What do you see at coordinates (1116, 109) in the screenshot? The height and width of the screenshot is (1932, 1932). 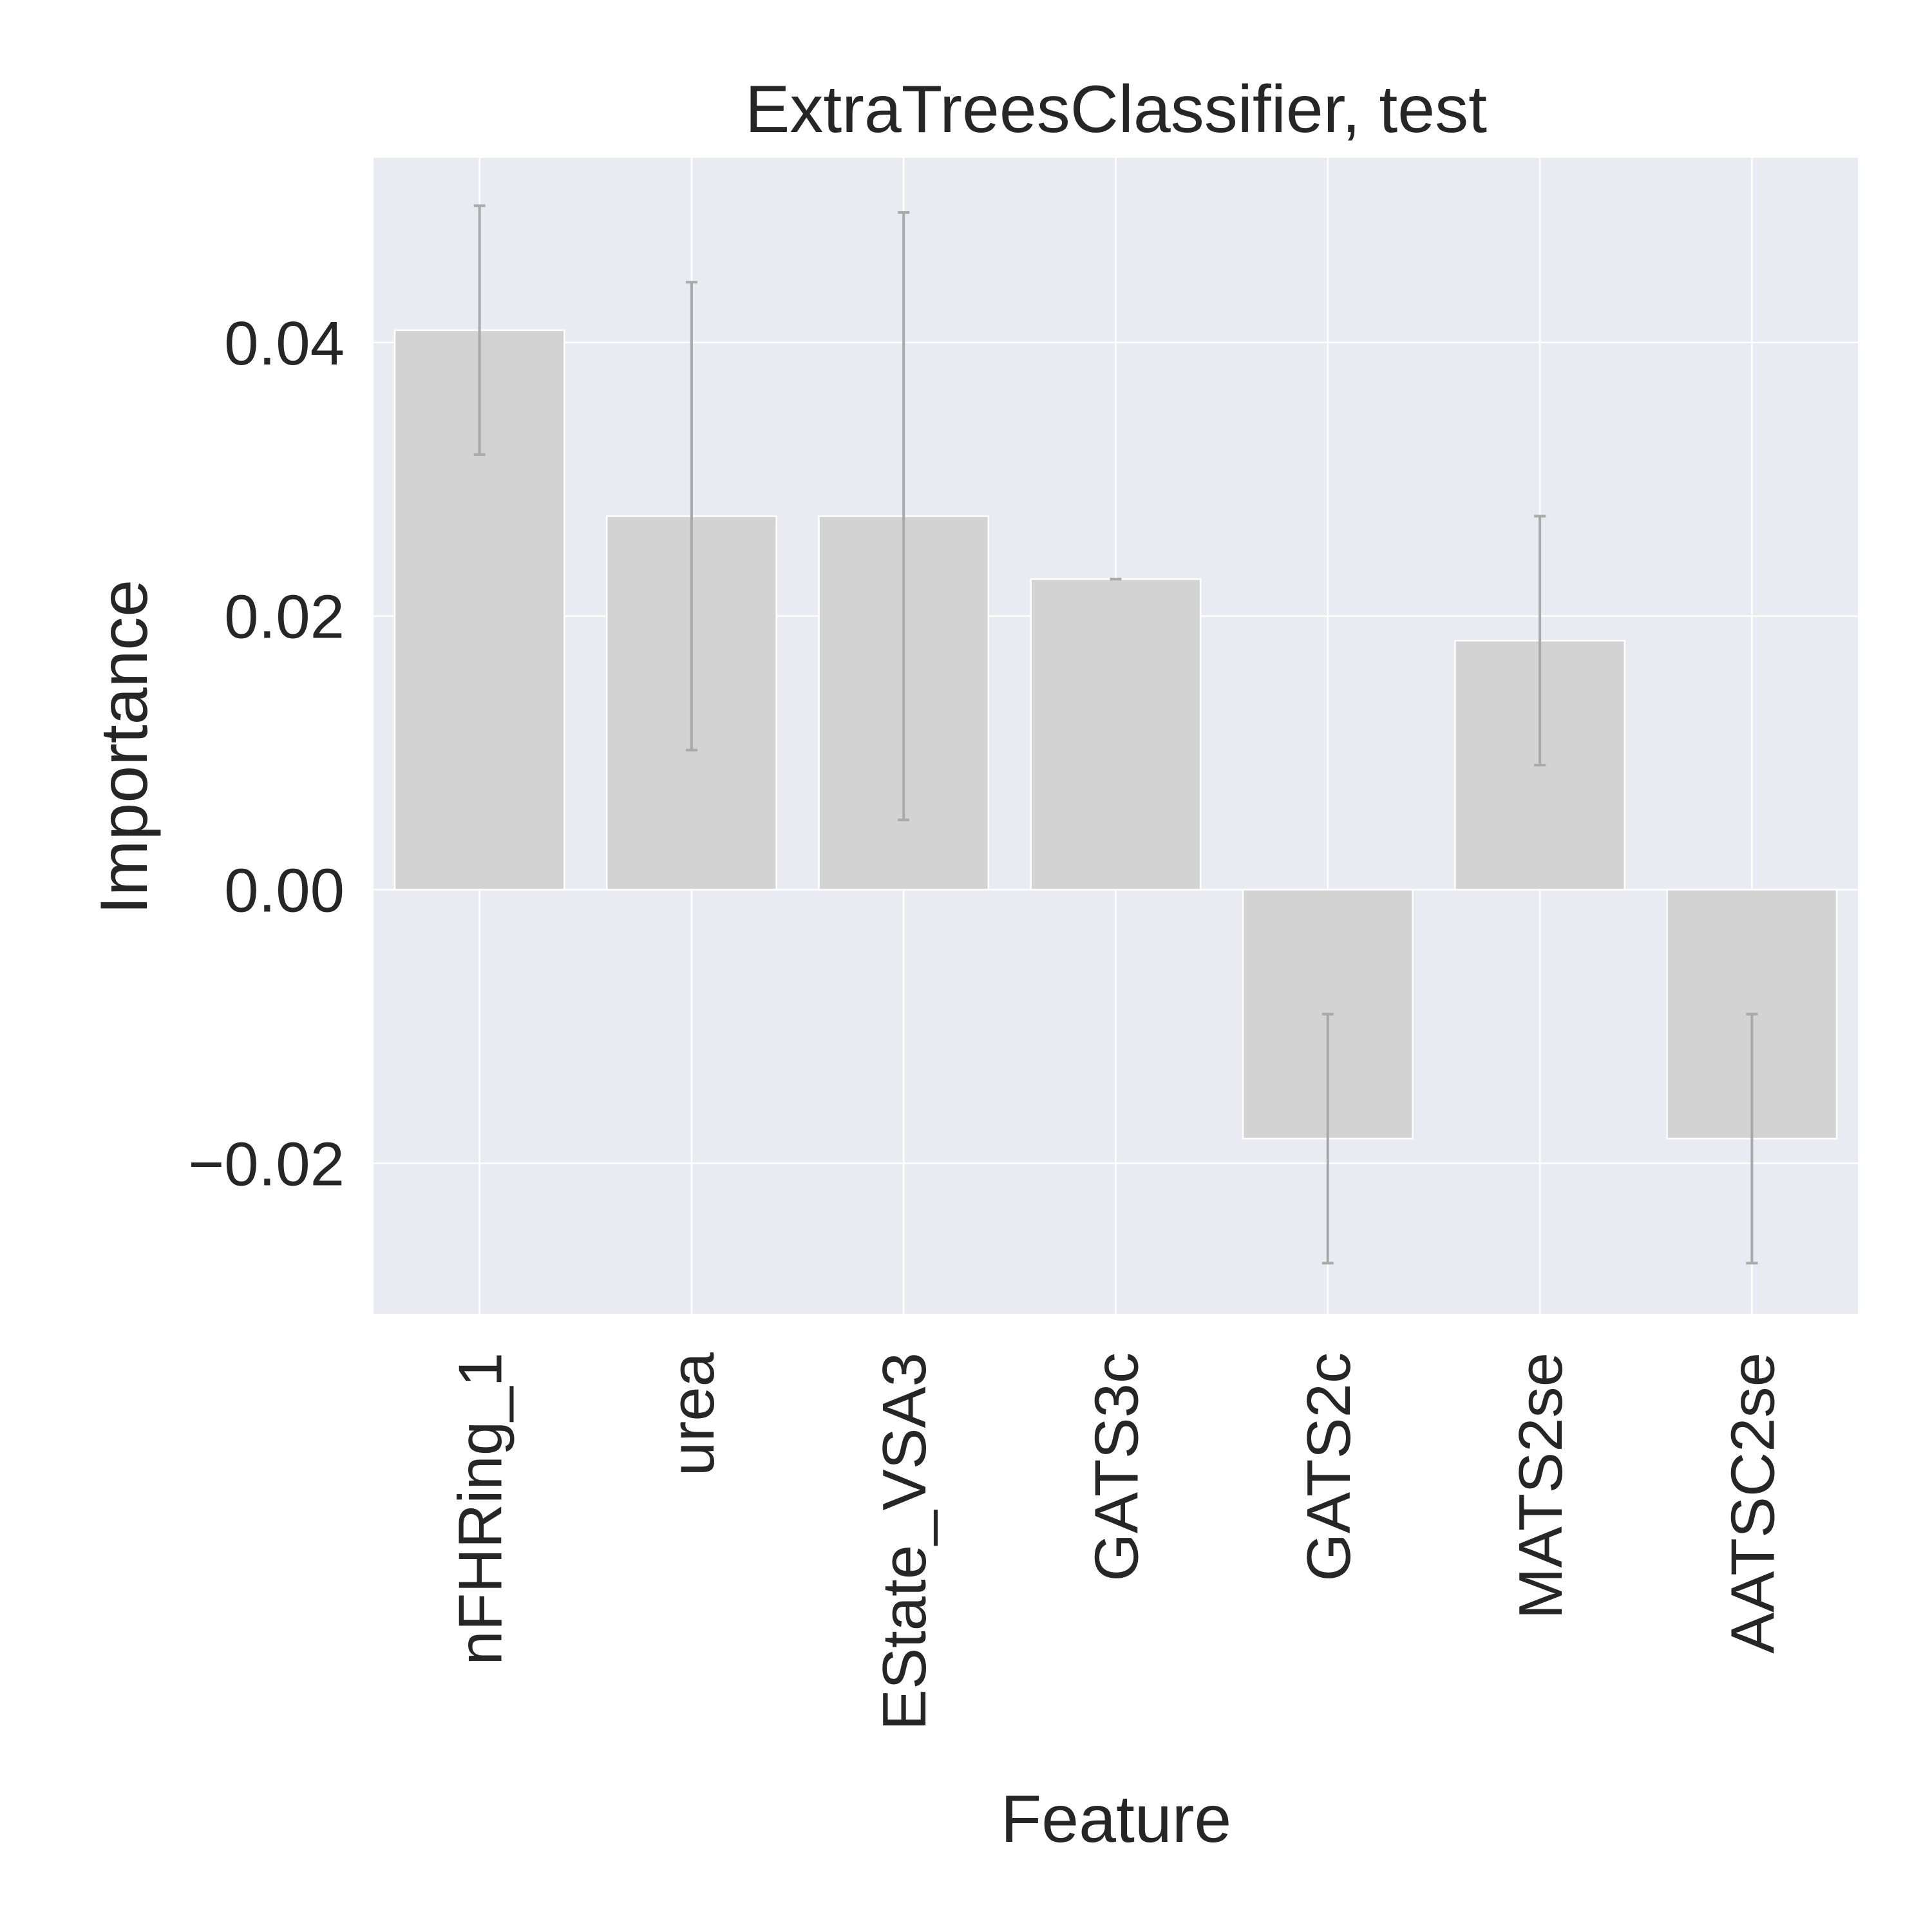 I see `chart-title: ExtraTreesClassifier, test` at bounding box center [1116, 109].